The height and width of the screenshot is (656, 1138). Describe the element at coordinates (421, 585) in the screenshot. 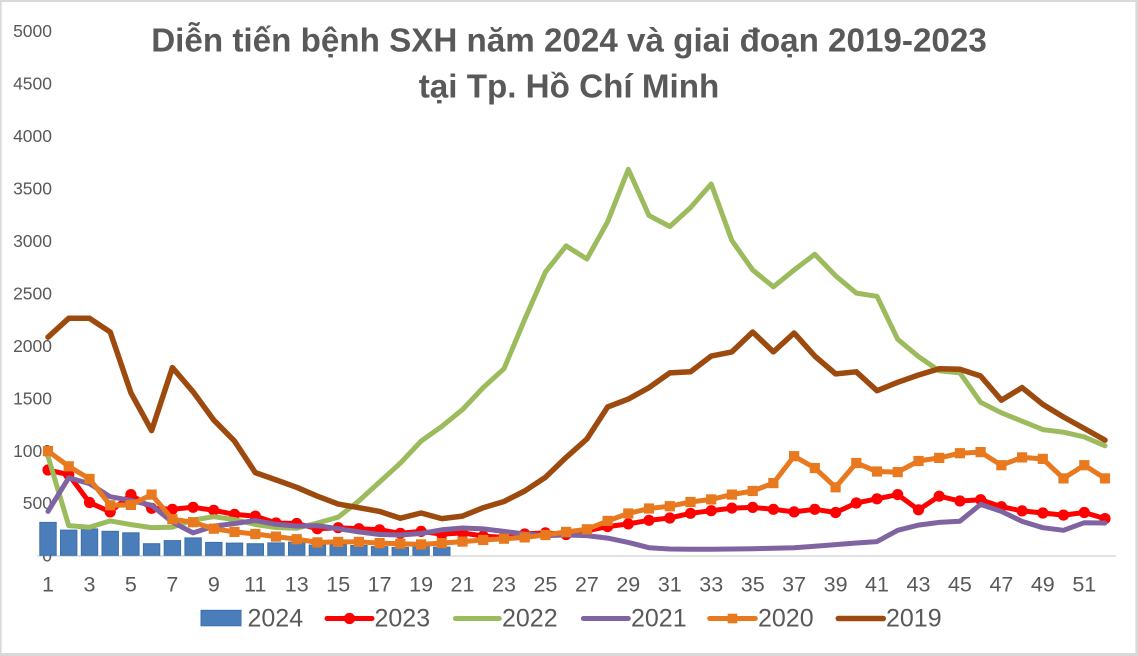

I see `svg-text: 19` at that location.